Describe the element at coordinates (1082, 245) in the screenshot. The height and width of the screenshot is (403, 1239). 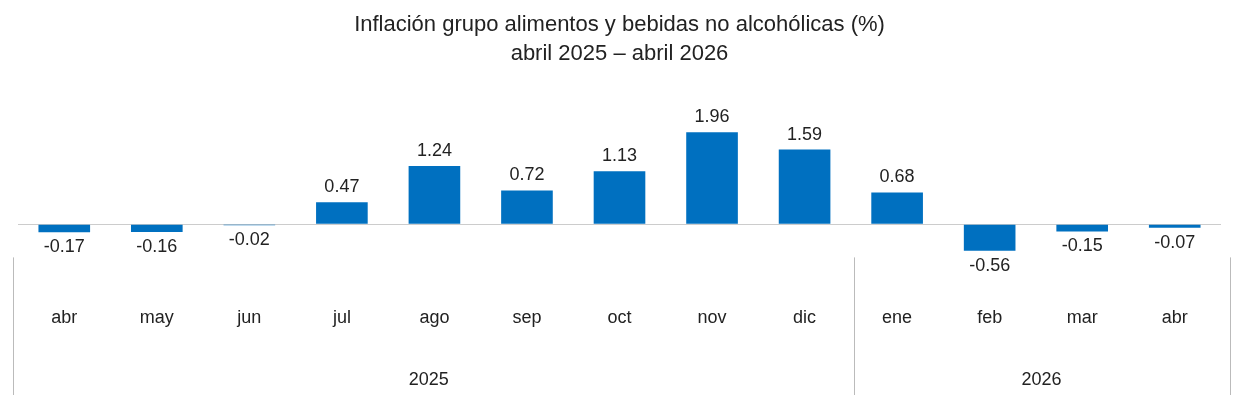
I see `data-label: -0.15` at that location.